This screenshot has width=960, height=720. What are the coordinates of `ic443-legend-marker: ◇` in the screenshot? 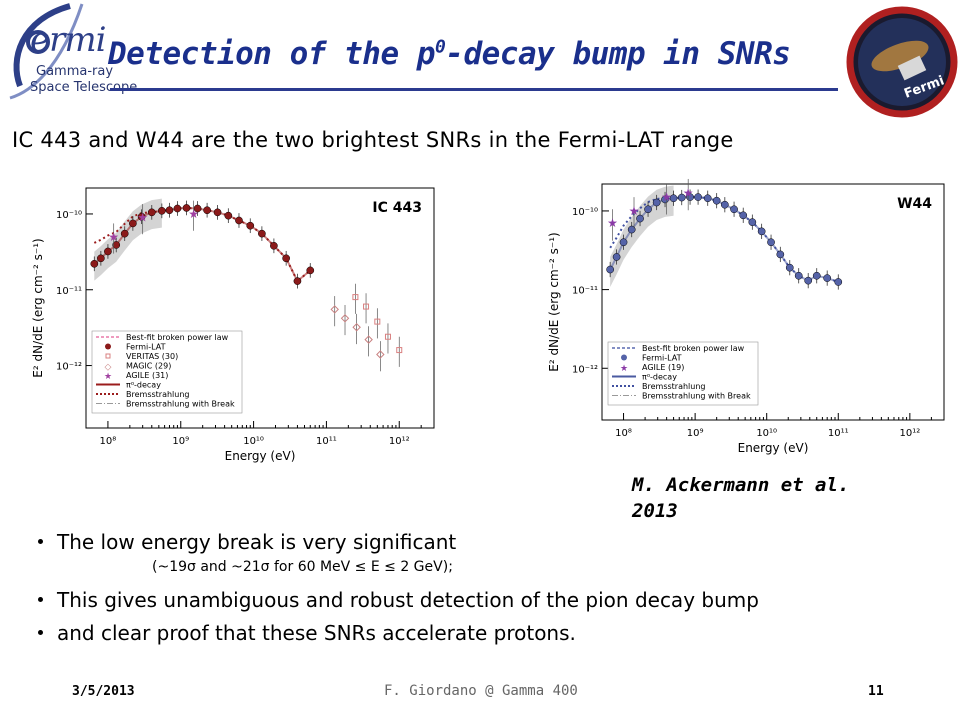 It's located at (108, 368).